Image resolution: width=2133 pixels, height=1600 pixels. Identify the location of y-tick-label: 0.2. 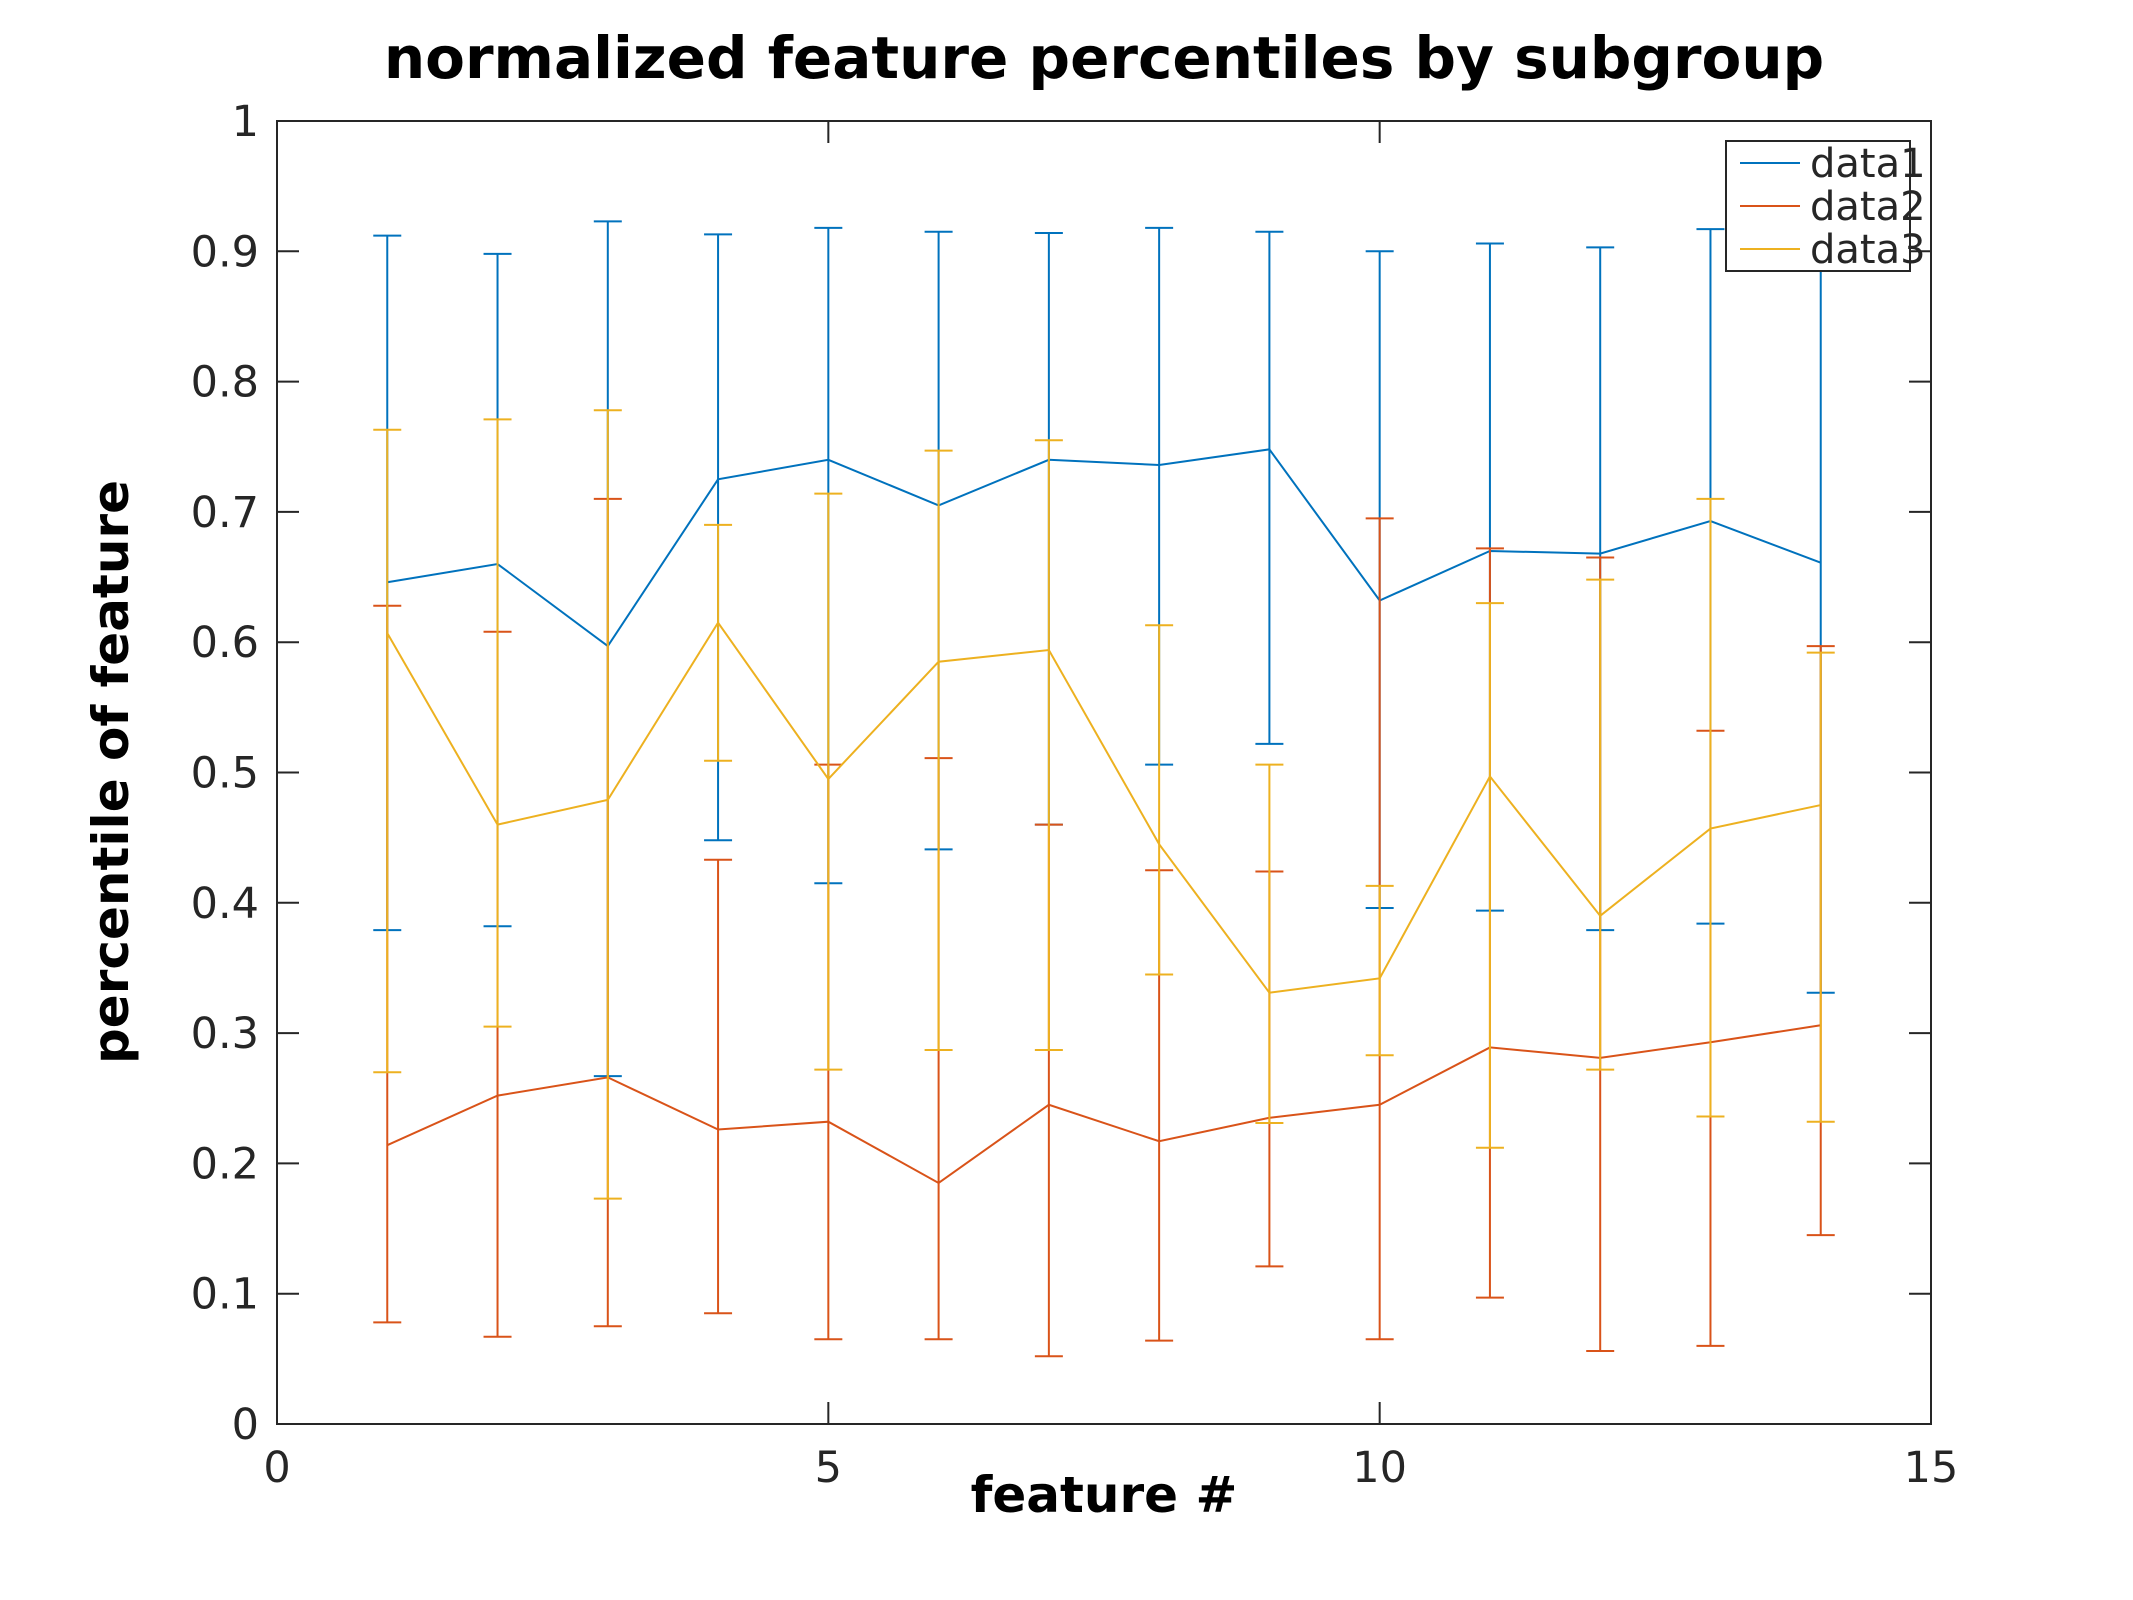
(225, 1164).